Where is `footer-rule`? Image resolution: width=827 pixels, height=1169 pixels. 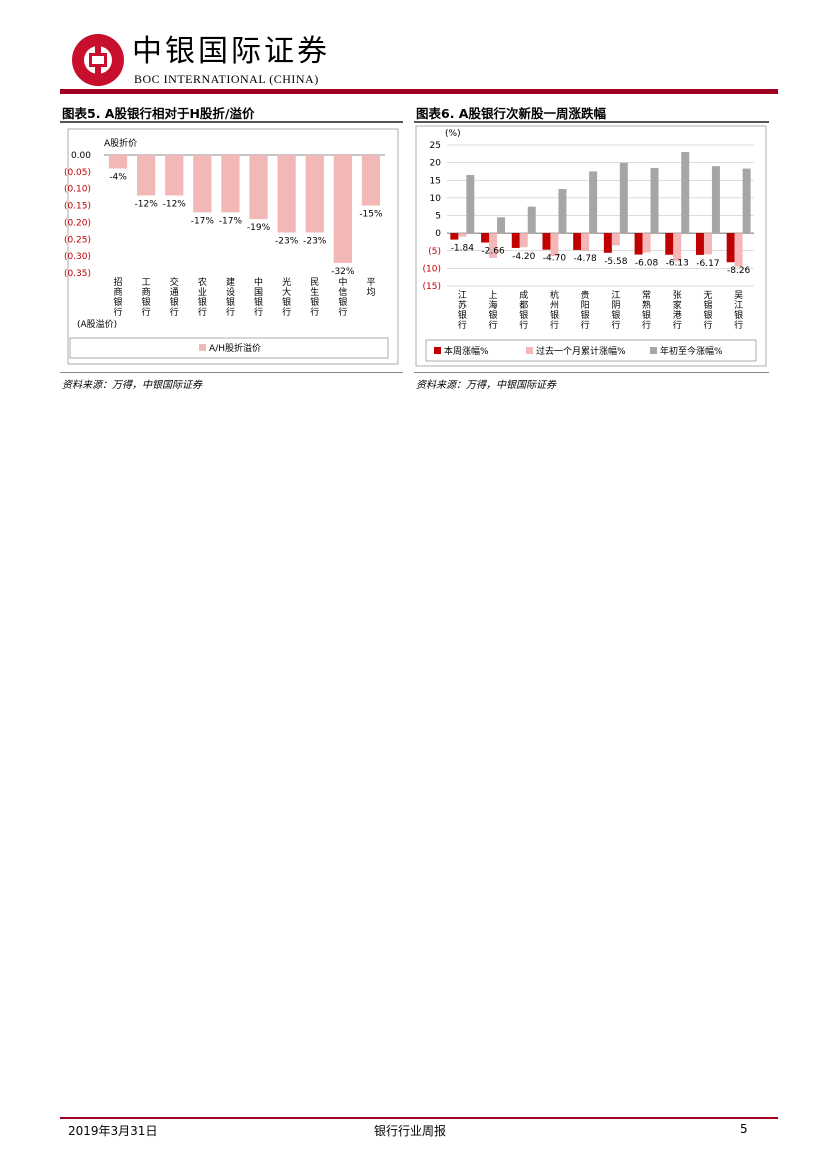 footer-rule is located at coordinates (419, 1118).